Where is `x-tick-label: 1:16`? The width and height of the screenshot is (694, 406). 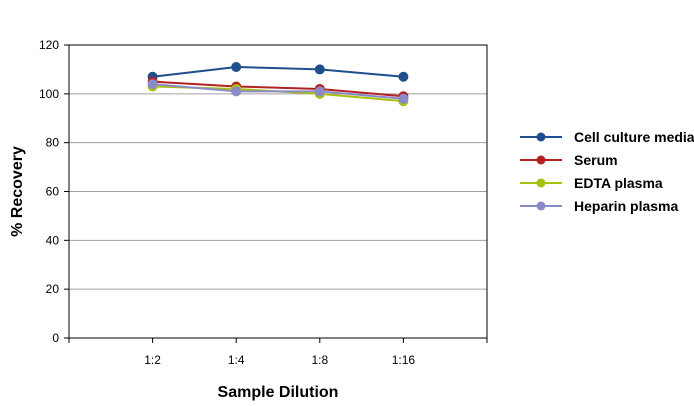 x-tick-label: 1:16 is located at coordinates (404, 360).